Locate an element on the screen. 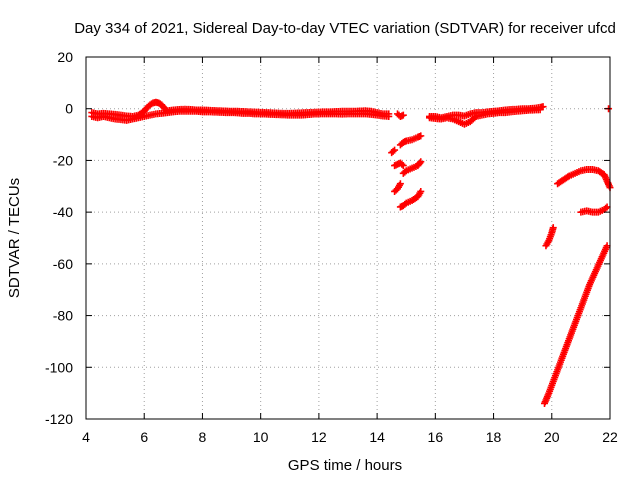 The height and width of the screenshot is (480, 640). y-tick-label: -40 is located at coordinates (63, 212).